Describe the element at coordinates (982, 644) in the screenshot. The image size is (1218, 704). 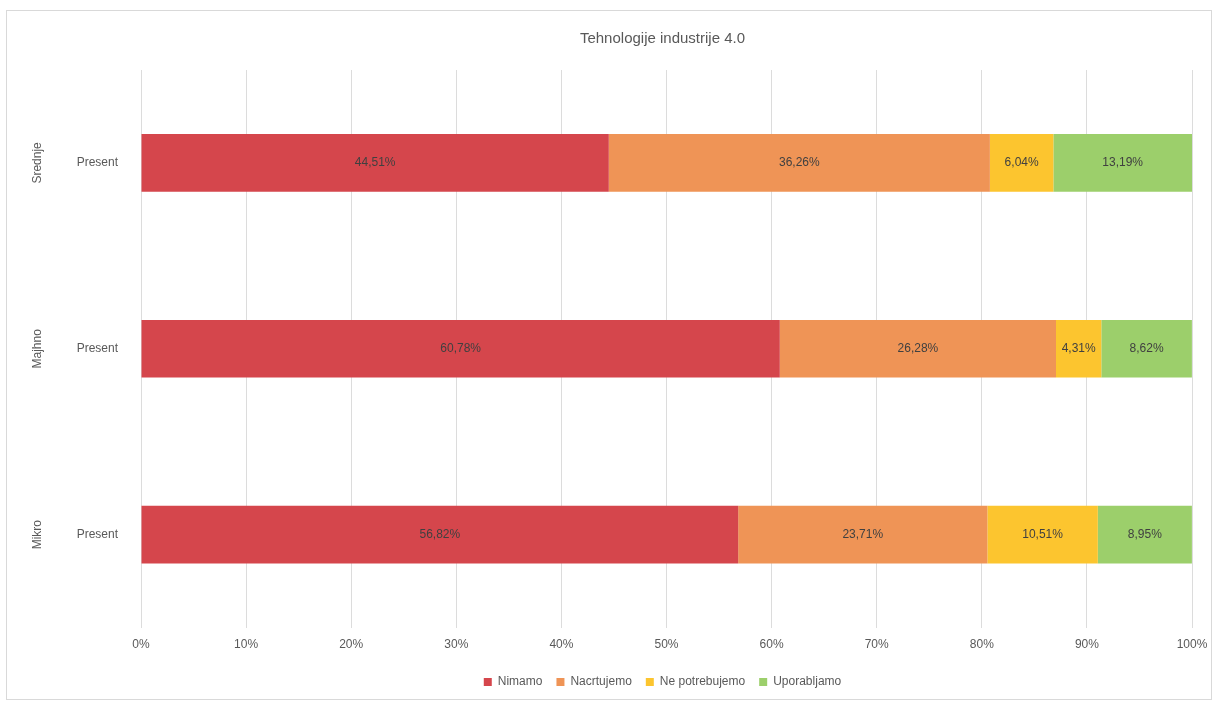
I see `x-tick-label: 80%` at that location.